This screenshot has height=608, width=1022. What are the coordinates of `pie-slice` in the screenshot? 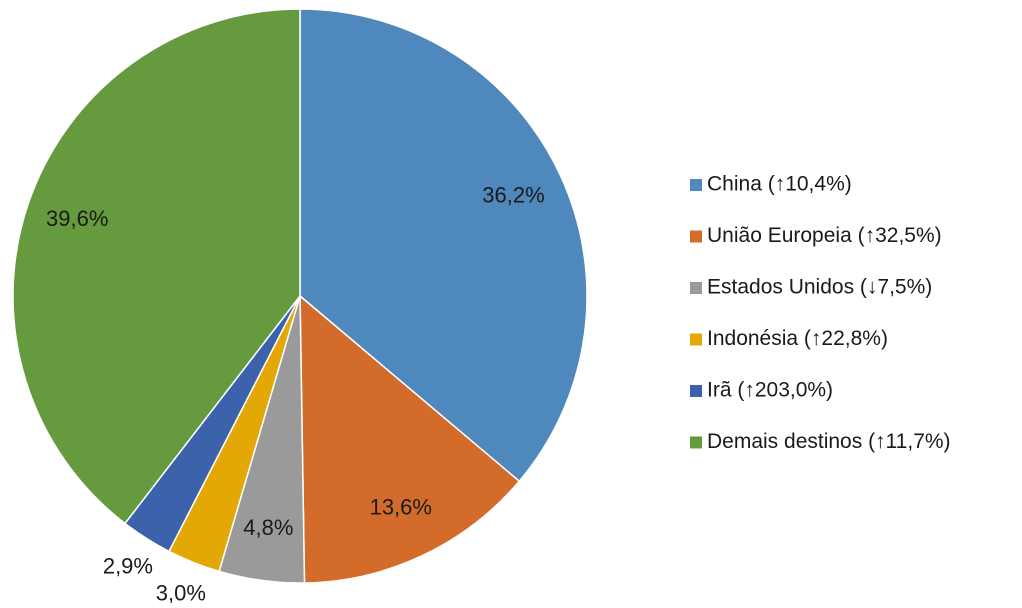 It's located at (410, 439).